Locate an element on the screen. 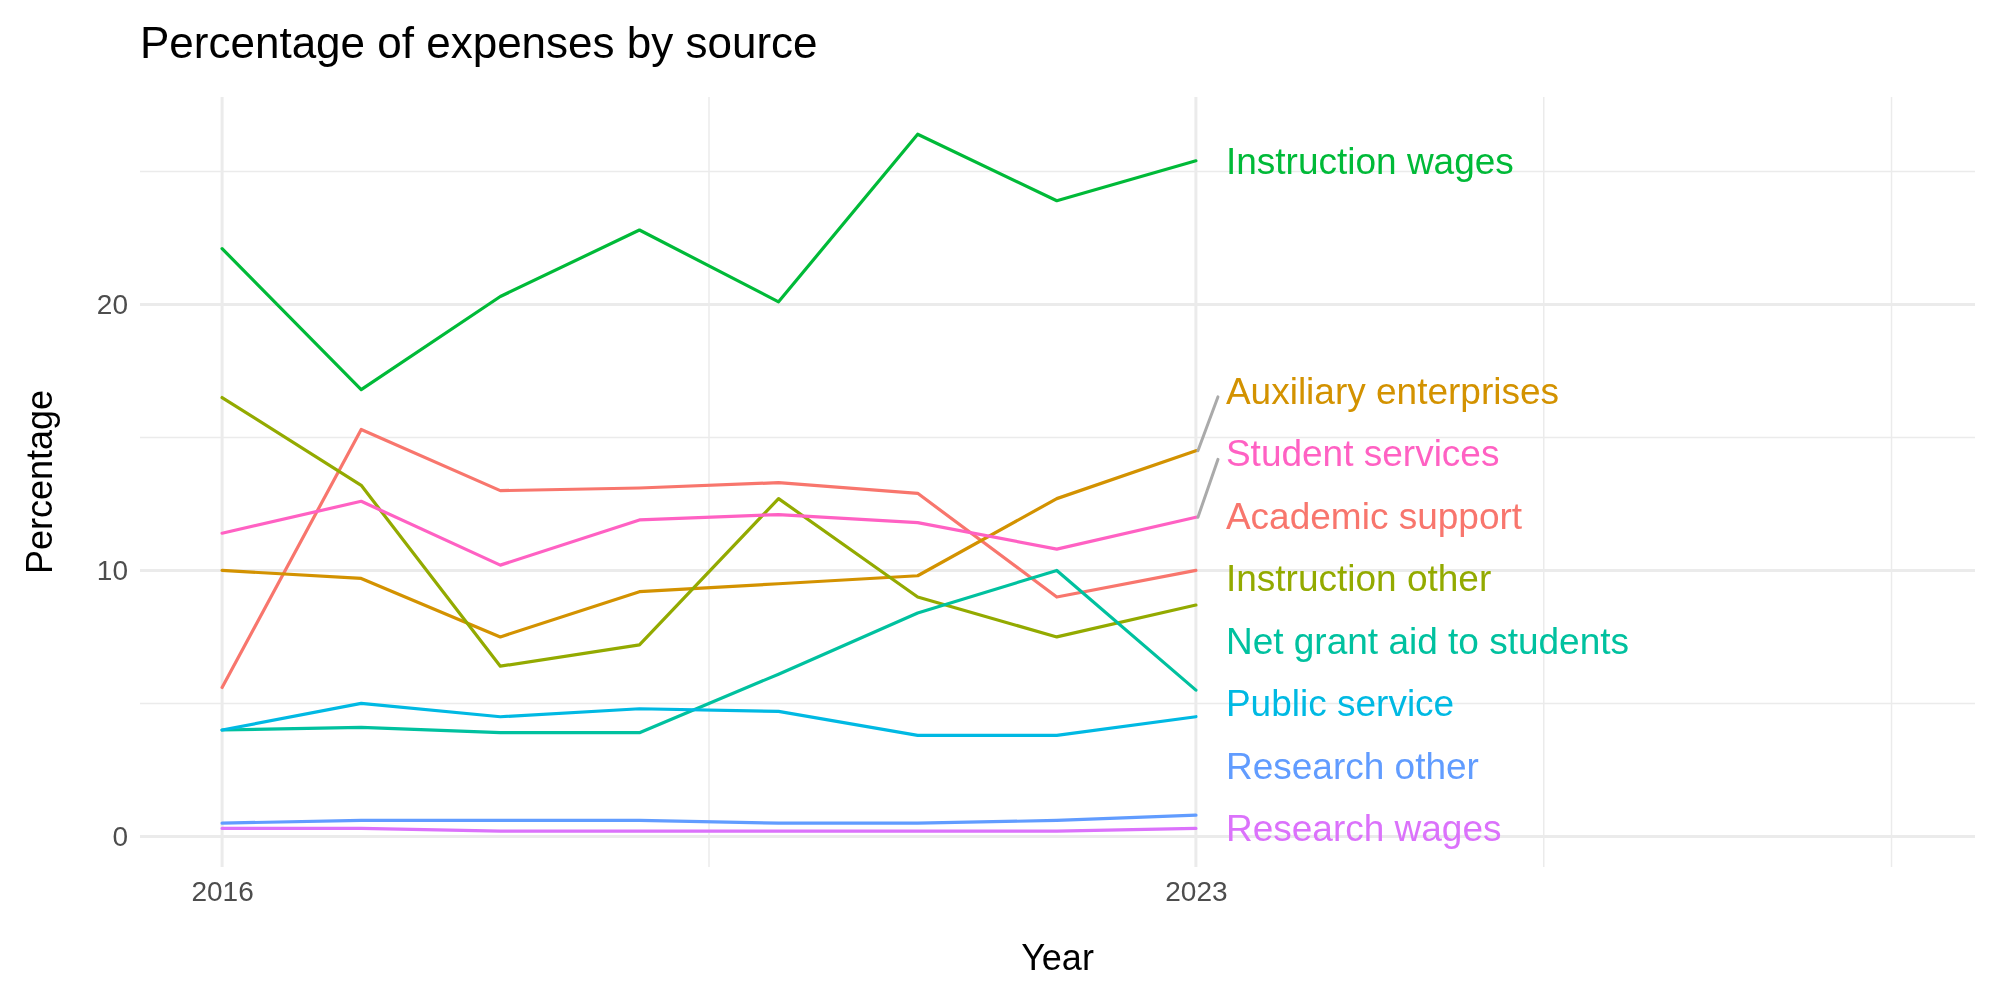  y-axis-title: Percentage is located at coordinates (39, 482).